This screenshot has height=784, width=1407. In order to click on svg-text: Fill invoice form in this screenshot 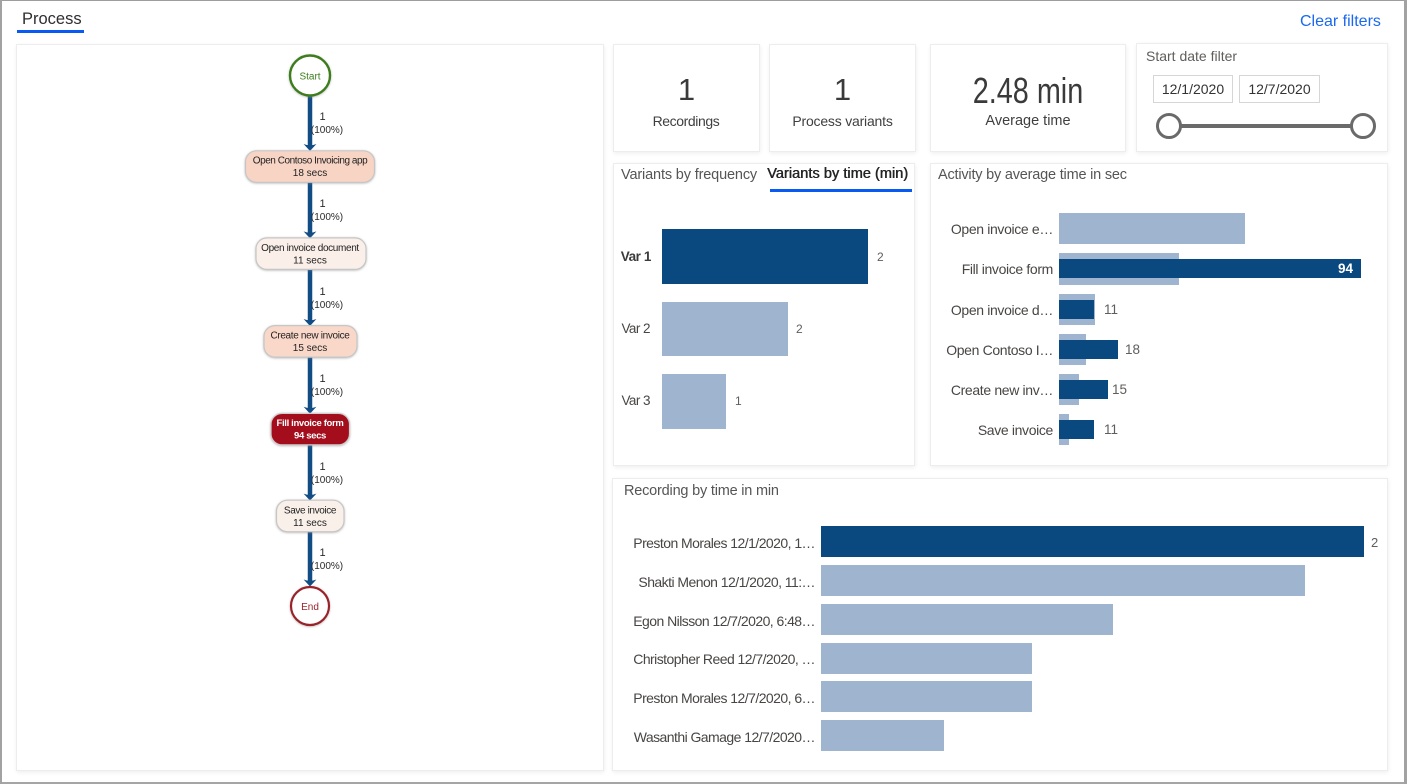, I will do `click(310, 423)`.